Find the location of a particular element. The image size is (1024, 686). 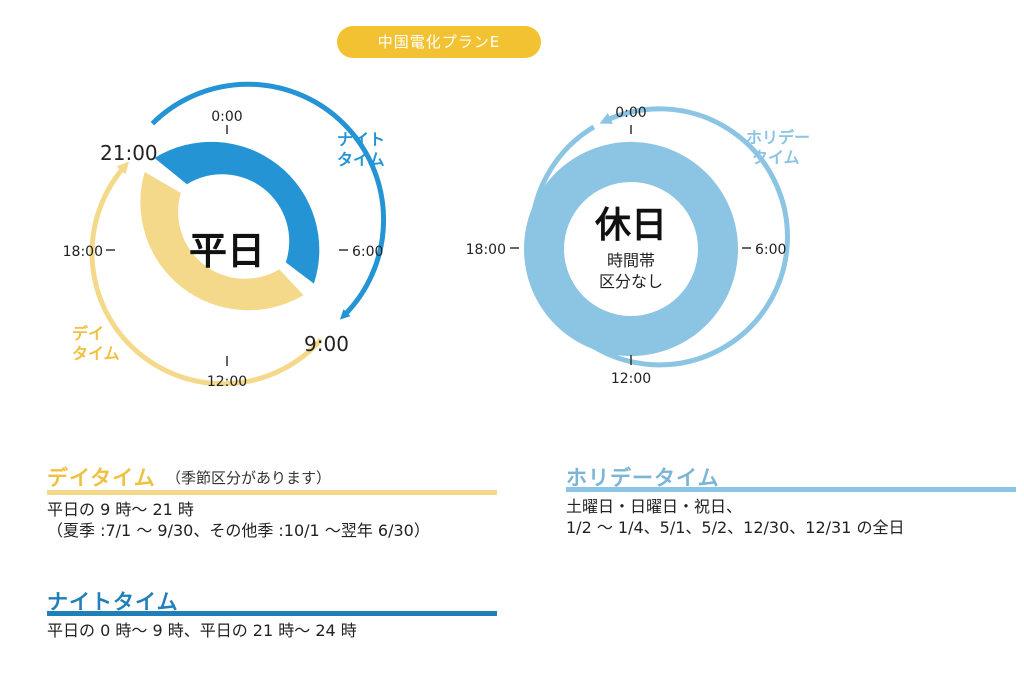

day-time-label-2: タイム is located at coordinates (96, 353).